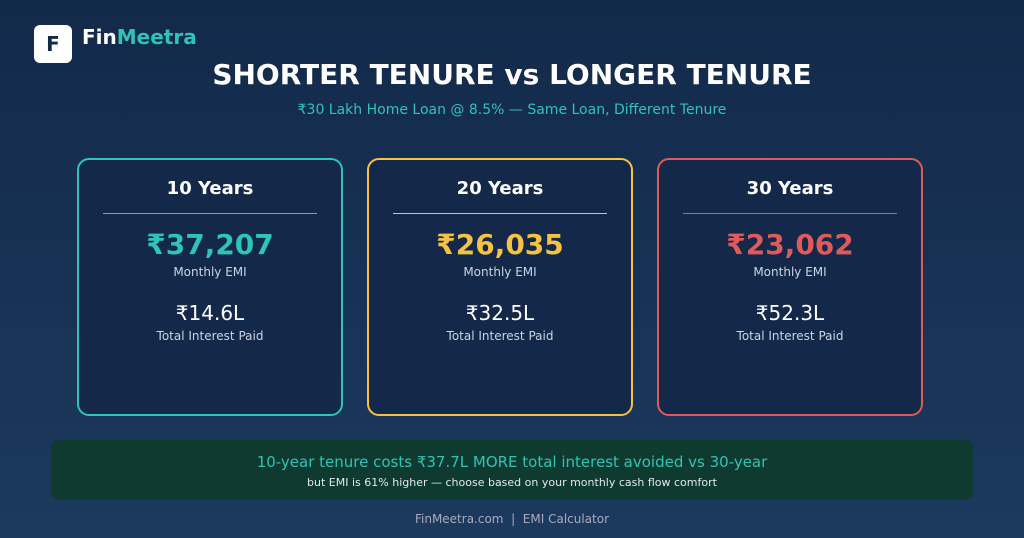 Image resolution: width=1024 pixels, height=538 pixels. What do you see at coordinates (790, 313) in the screenshot?
I see `interest: ₹52.3L` at bounding box center [790, 313].